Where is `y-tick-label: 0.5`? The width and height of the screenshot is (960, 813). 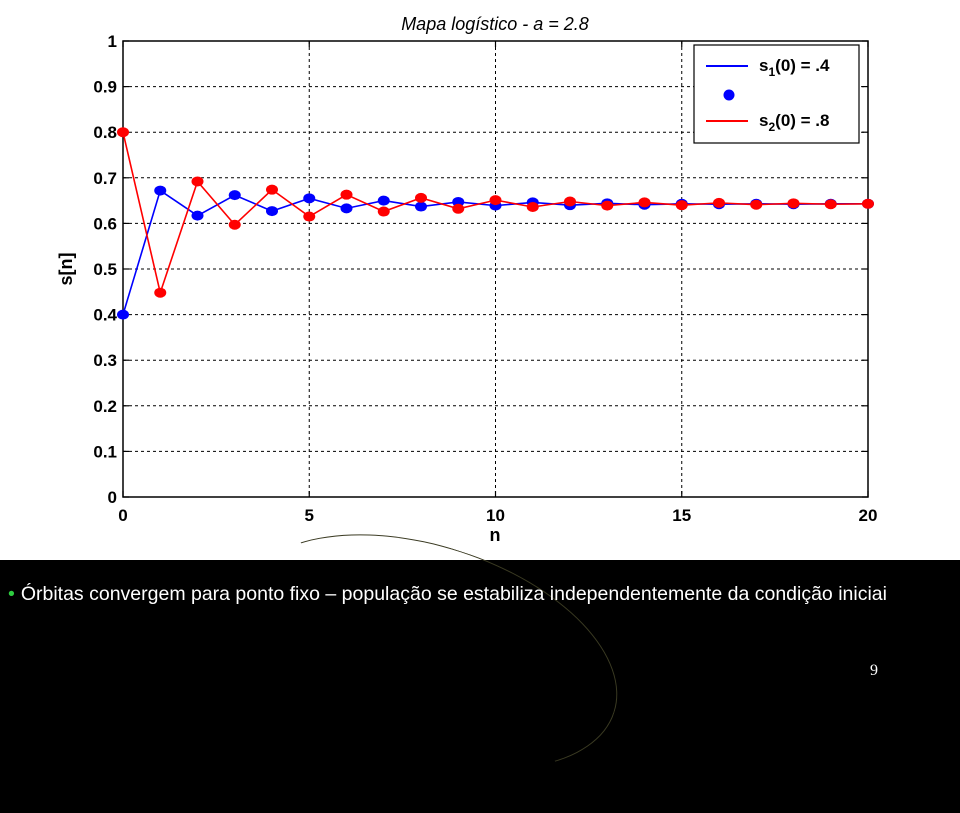 y-tick-label: 0.5 is located at coordinates (105, 269).